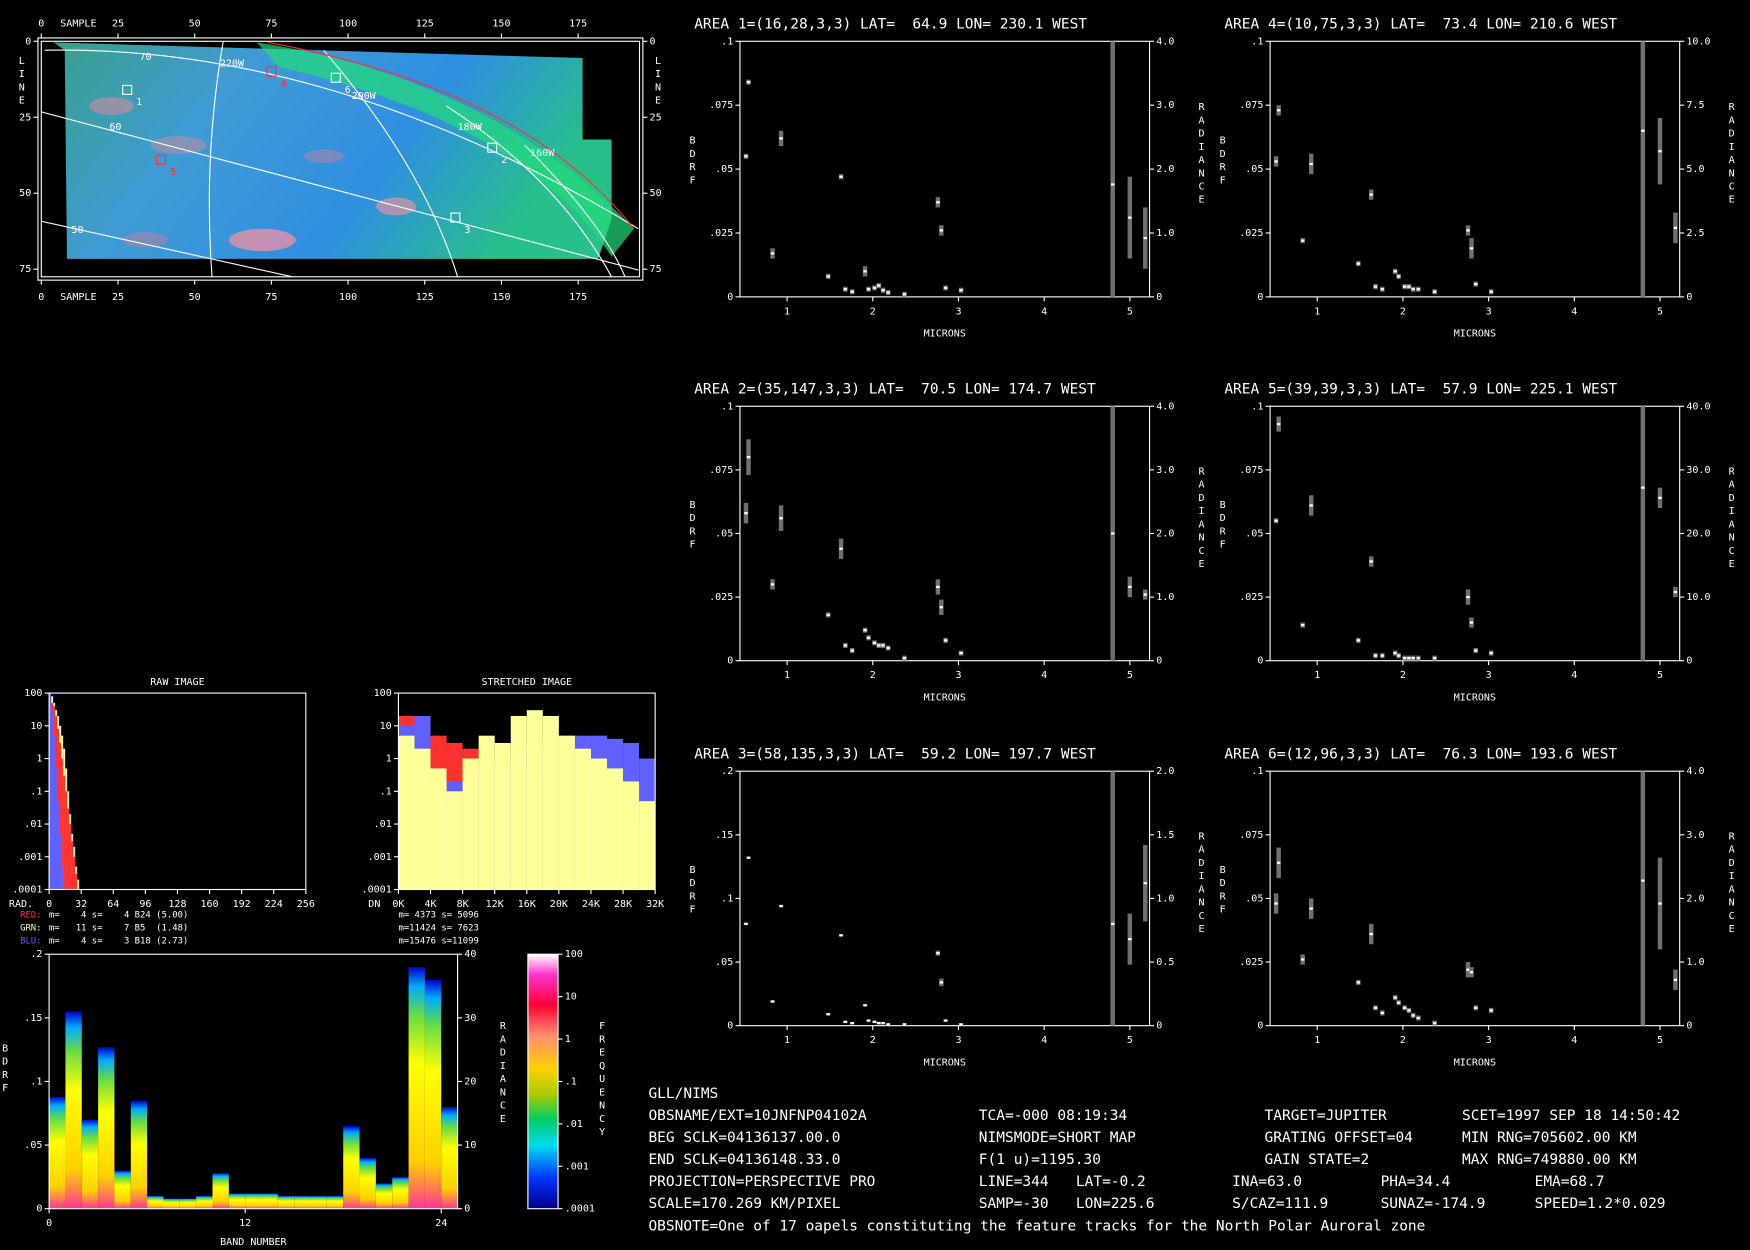  Describe the element at coordinates (33, 824) in the screenshot. I see `tick-label: .01` at that location.